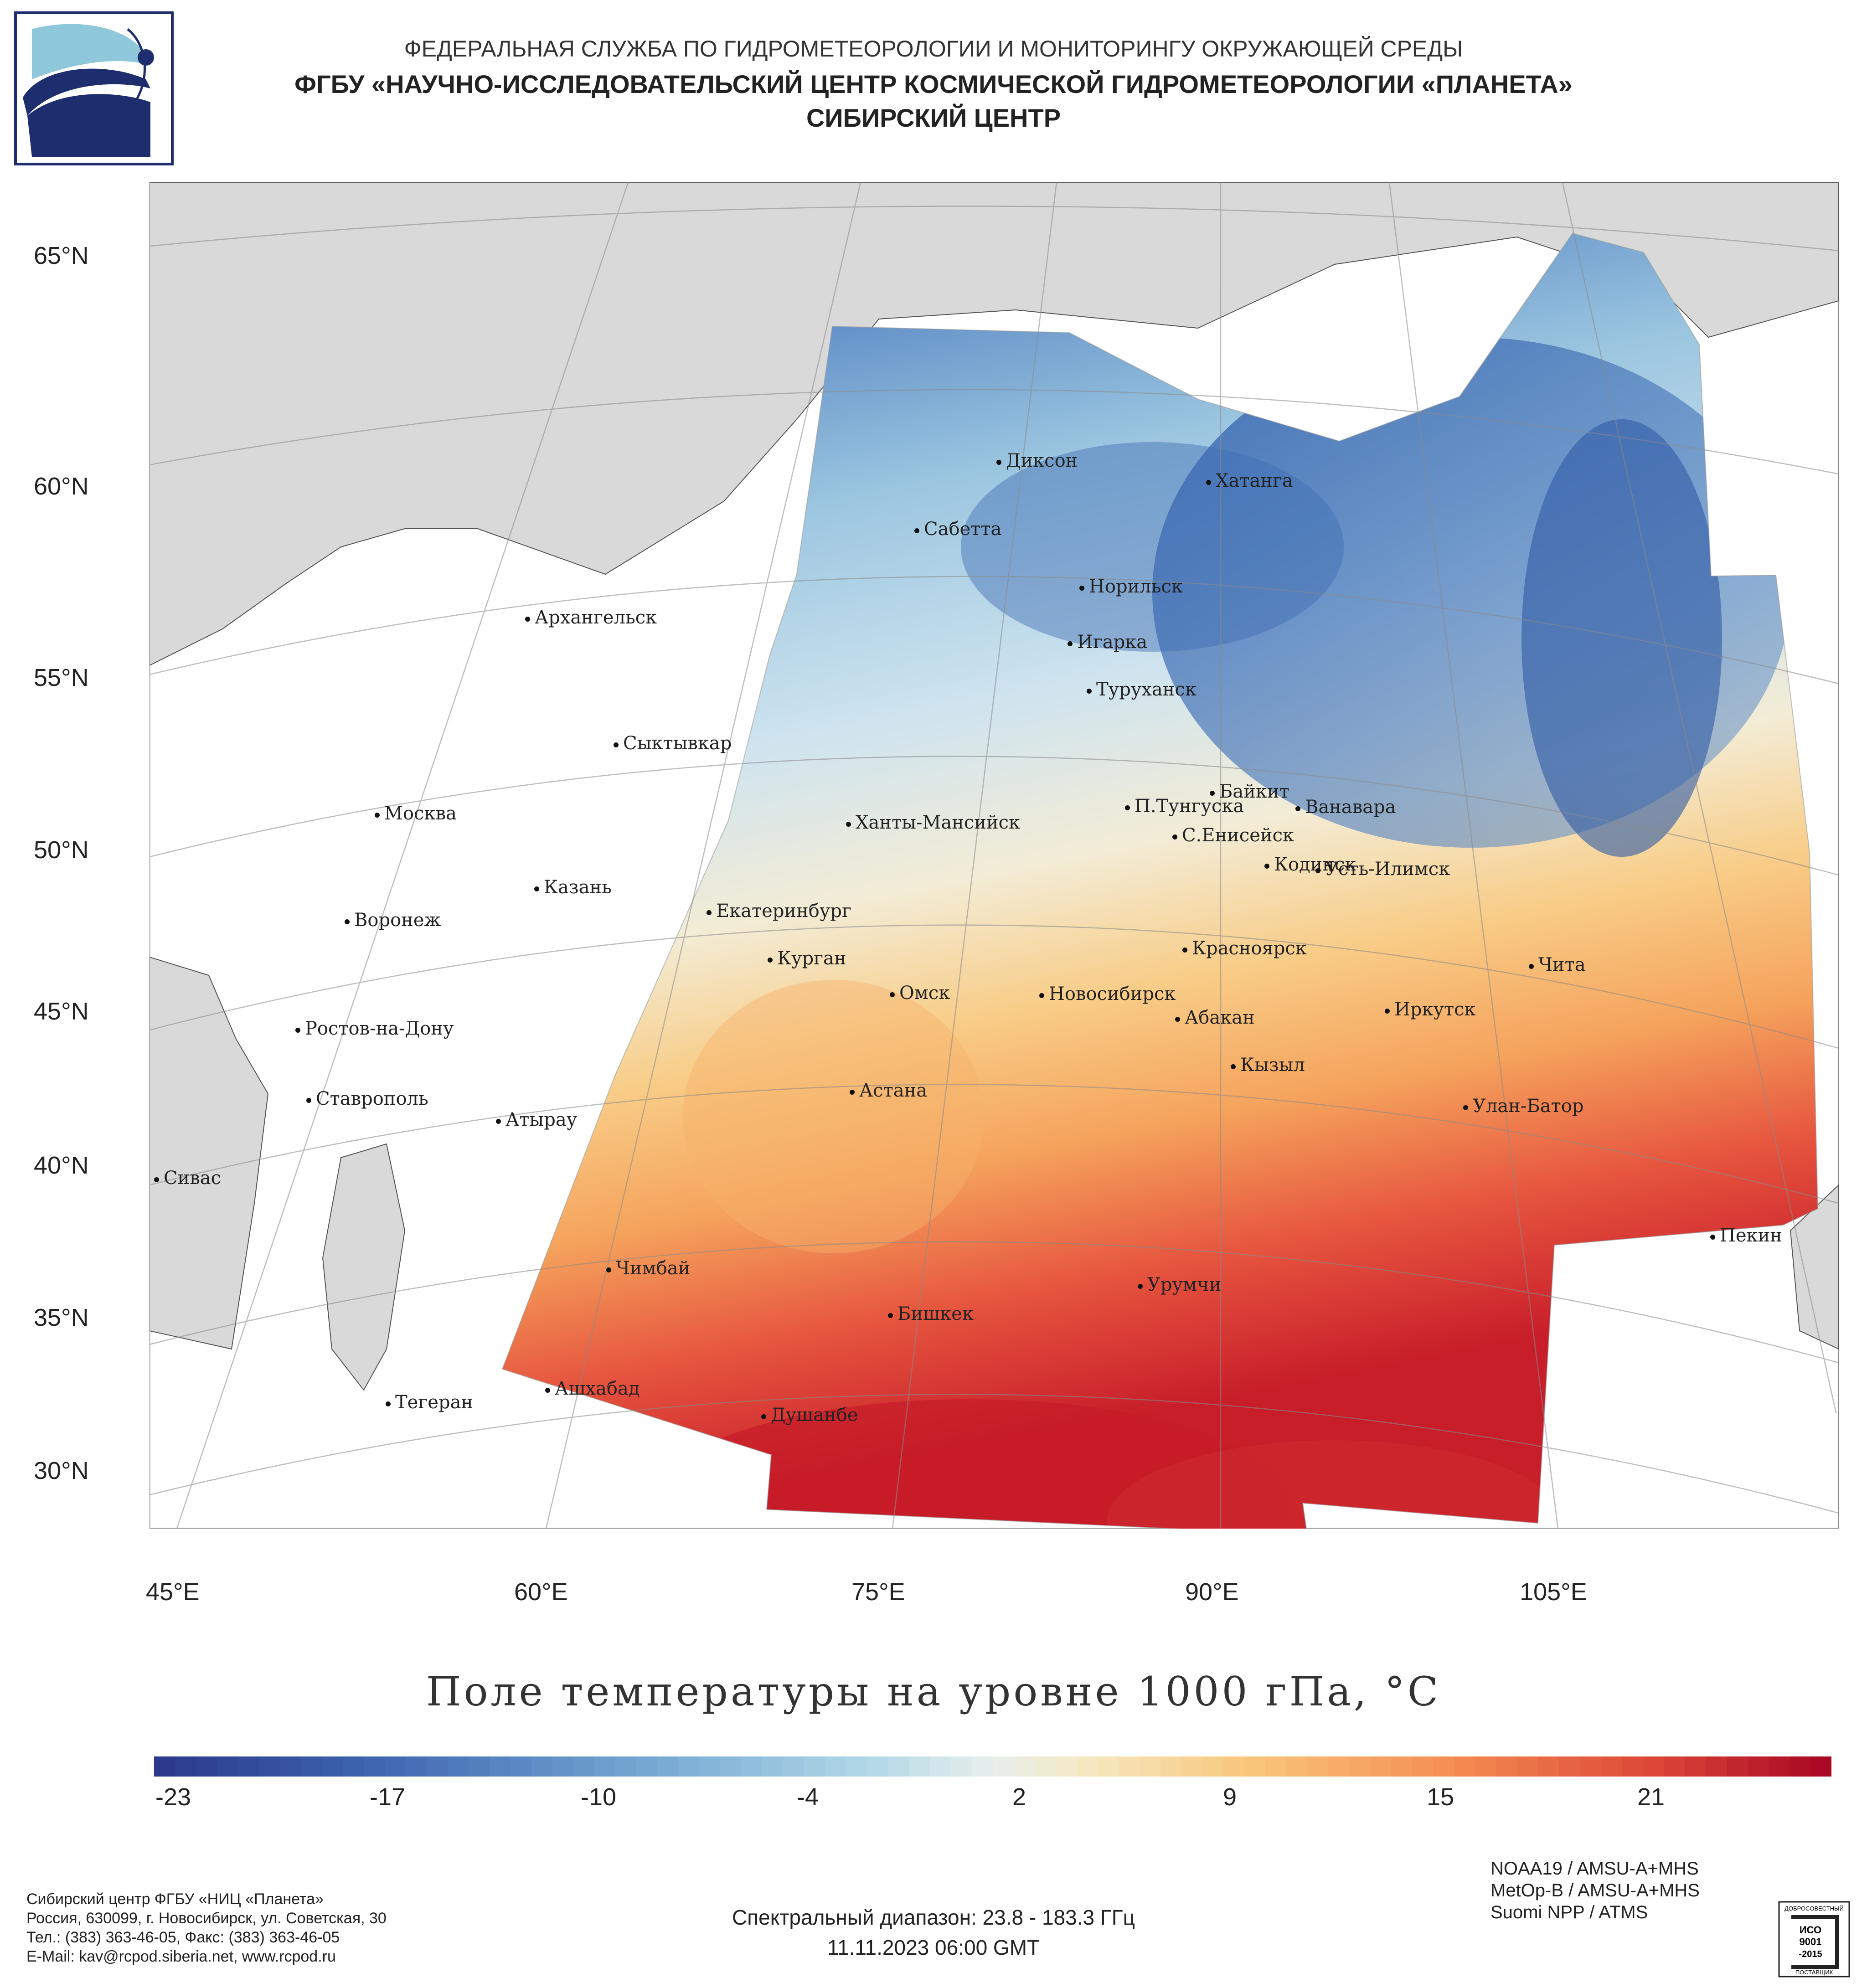 The width and height of the screenshot is (1867, 1988). Describe the element at coordinates (541, 1120) in the screenshot. I see `city-name: Атырау` at that location.